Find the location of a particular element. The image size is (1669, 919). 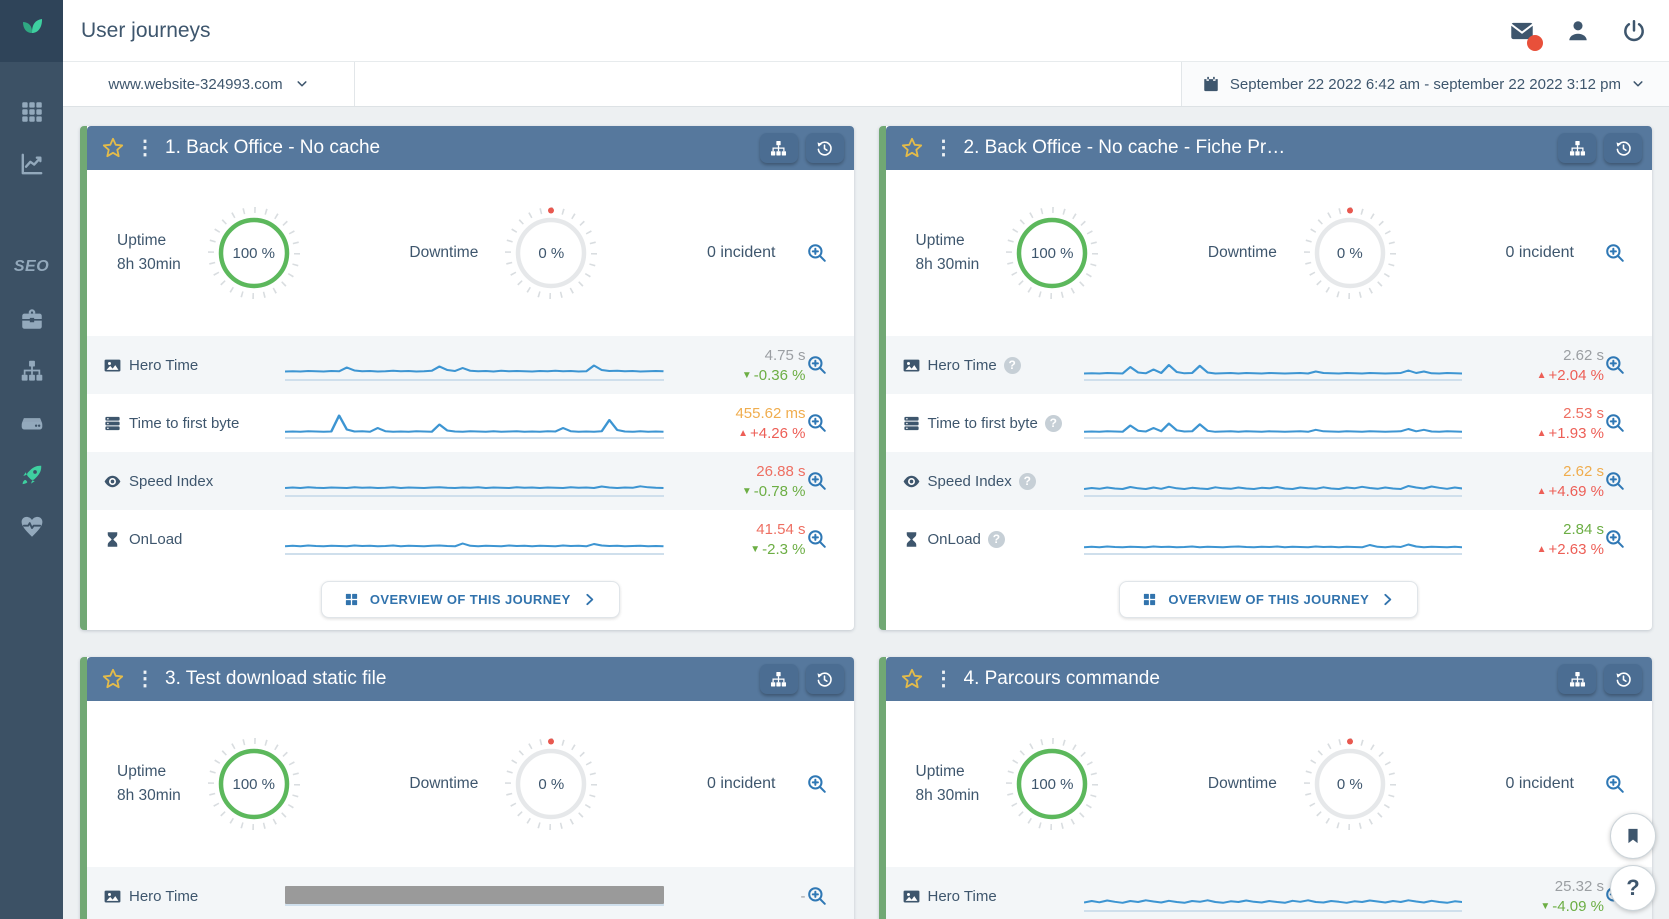

rocket-icon is located at coordinates (32, 475).